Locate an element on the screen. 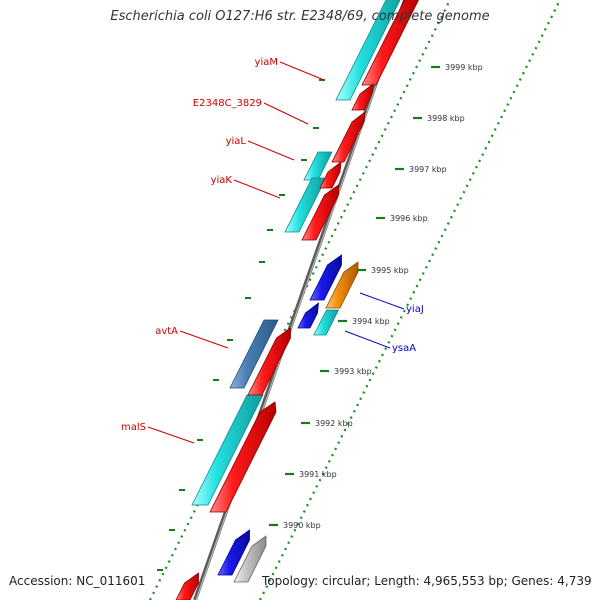 Image resolution: width=600 pixels, height=600 pixels. cds-blue-b is located at coordinates (308, 315).